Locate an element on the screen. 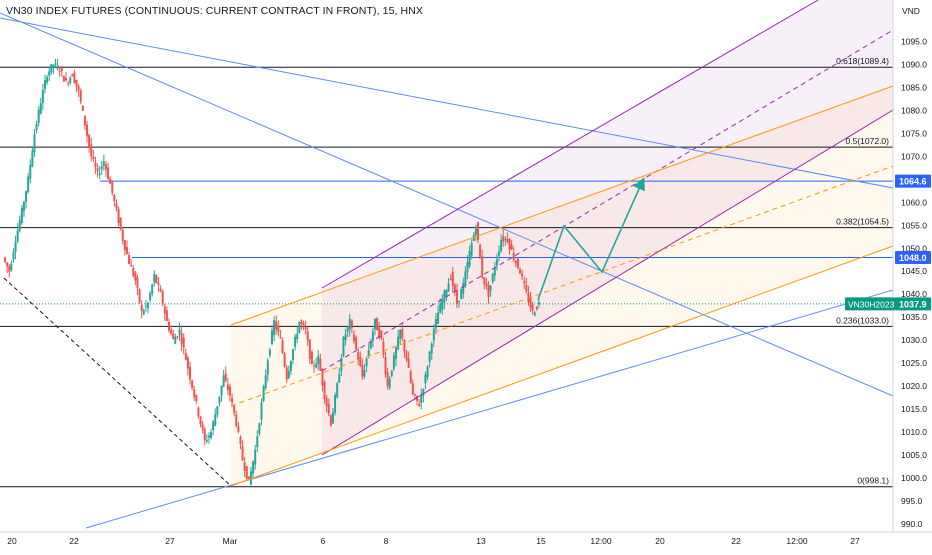 This screenshot has height=555, width=932. price-tick-label: 1030.0 is located at coordinates (914, 340).